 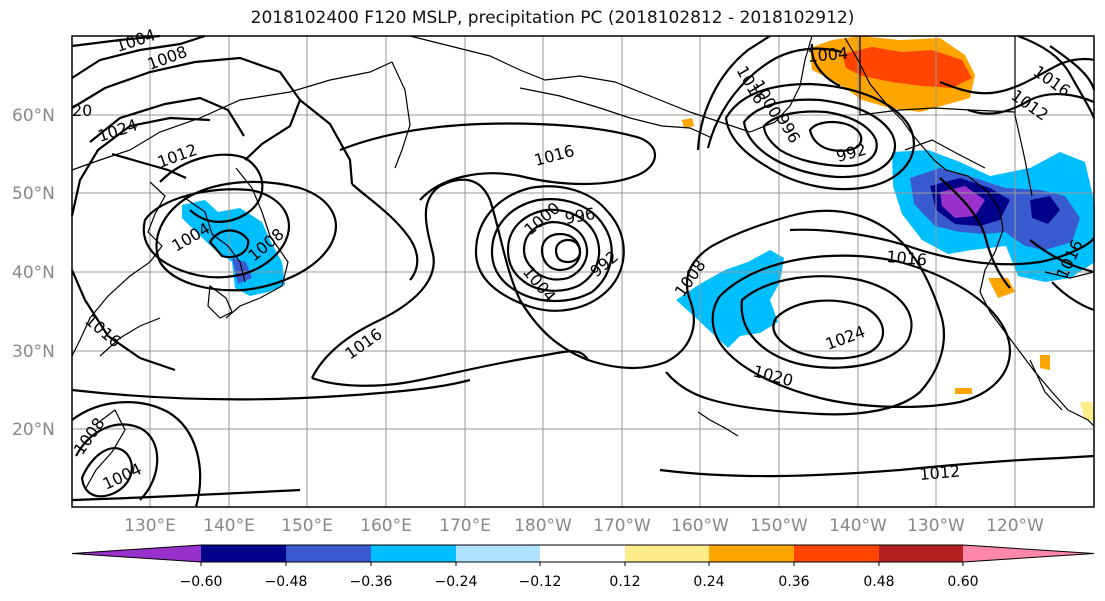 I want to click on lon-label: 130°W, so click(x=936, y=526).